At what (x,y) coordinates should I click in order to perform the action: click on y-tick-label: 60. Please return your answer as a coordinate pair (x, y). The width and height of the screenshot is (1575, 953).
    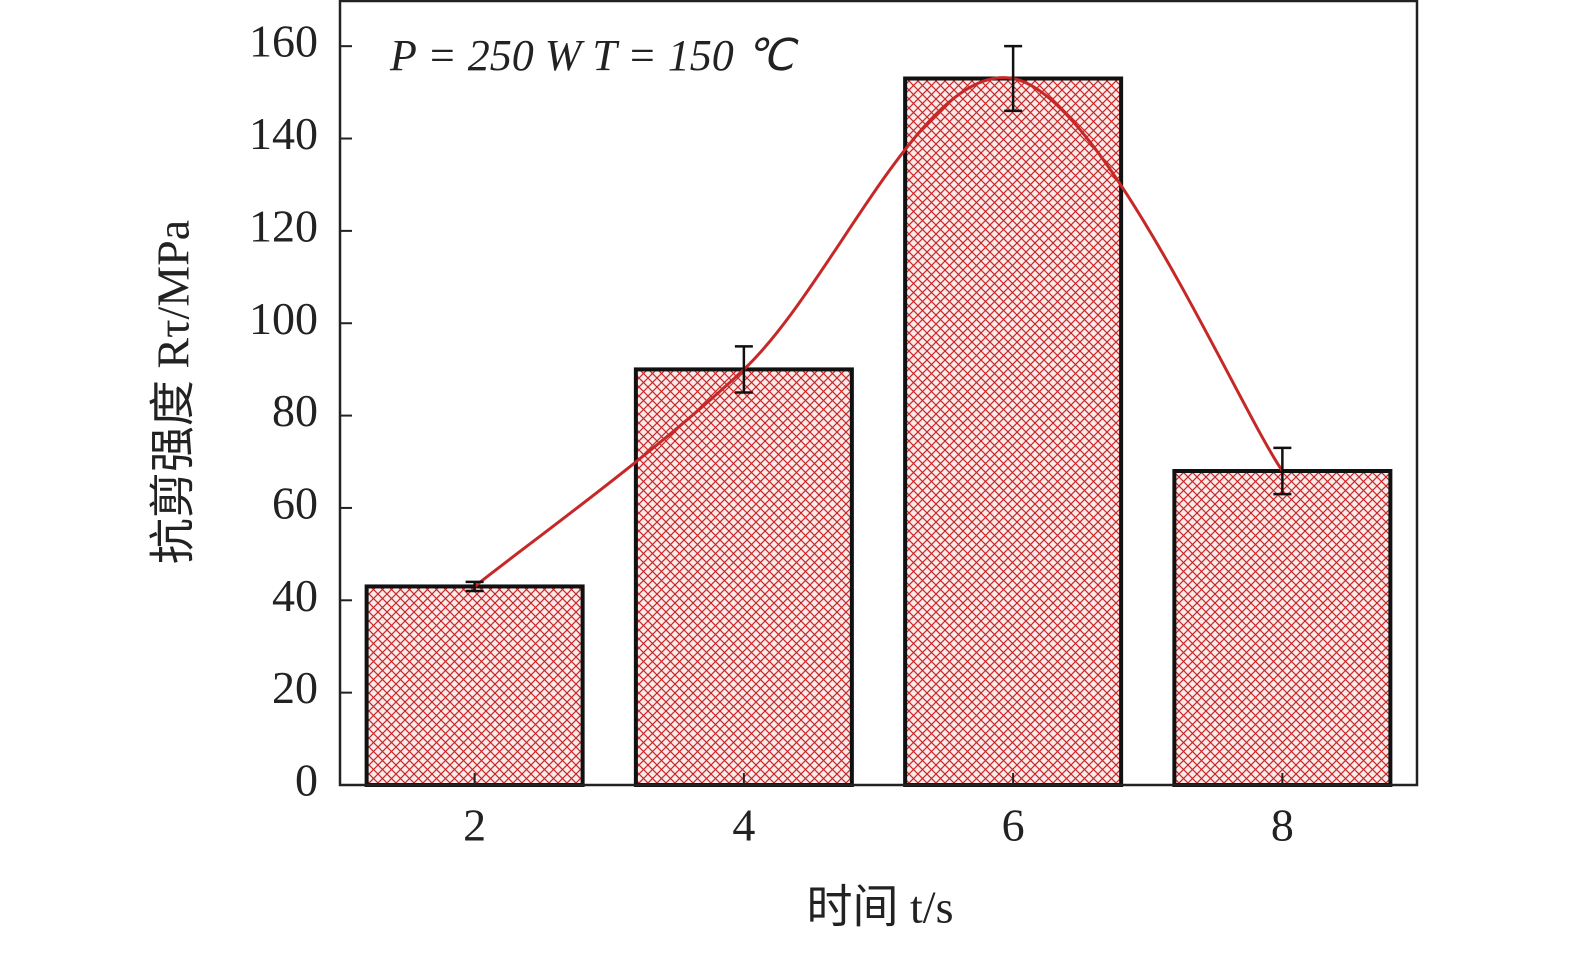
    Looking at the image, I should click on (295, 503).